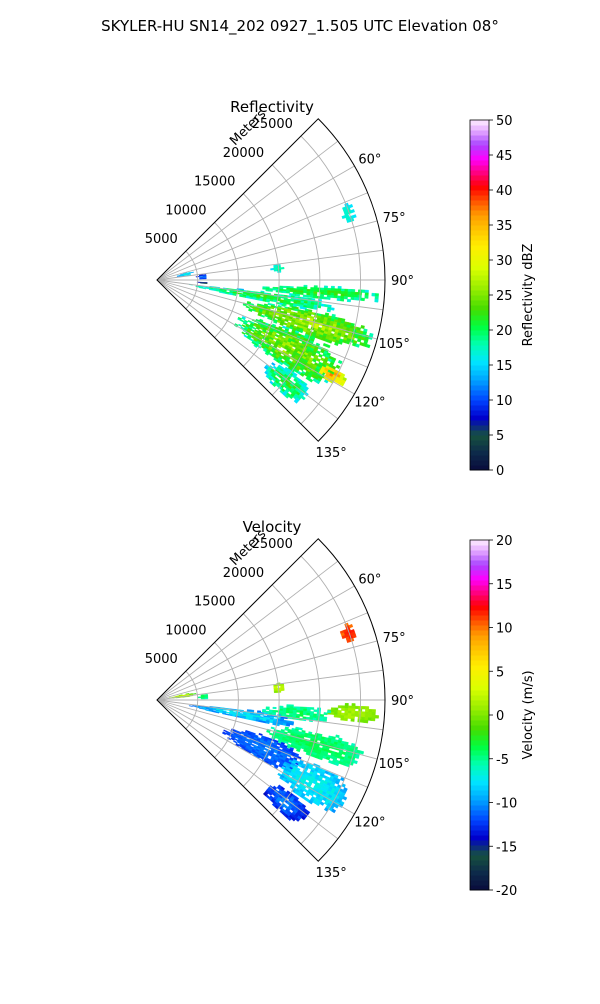 Image resolution: width=600 pixels, height=1004 pixels. Describe the element at coordinates (504, 226) in the screenshot. I see `colorbar-tick-label: 35` at that location.